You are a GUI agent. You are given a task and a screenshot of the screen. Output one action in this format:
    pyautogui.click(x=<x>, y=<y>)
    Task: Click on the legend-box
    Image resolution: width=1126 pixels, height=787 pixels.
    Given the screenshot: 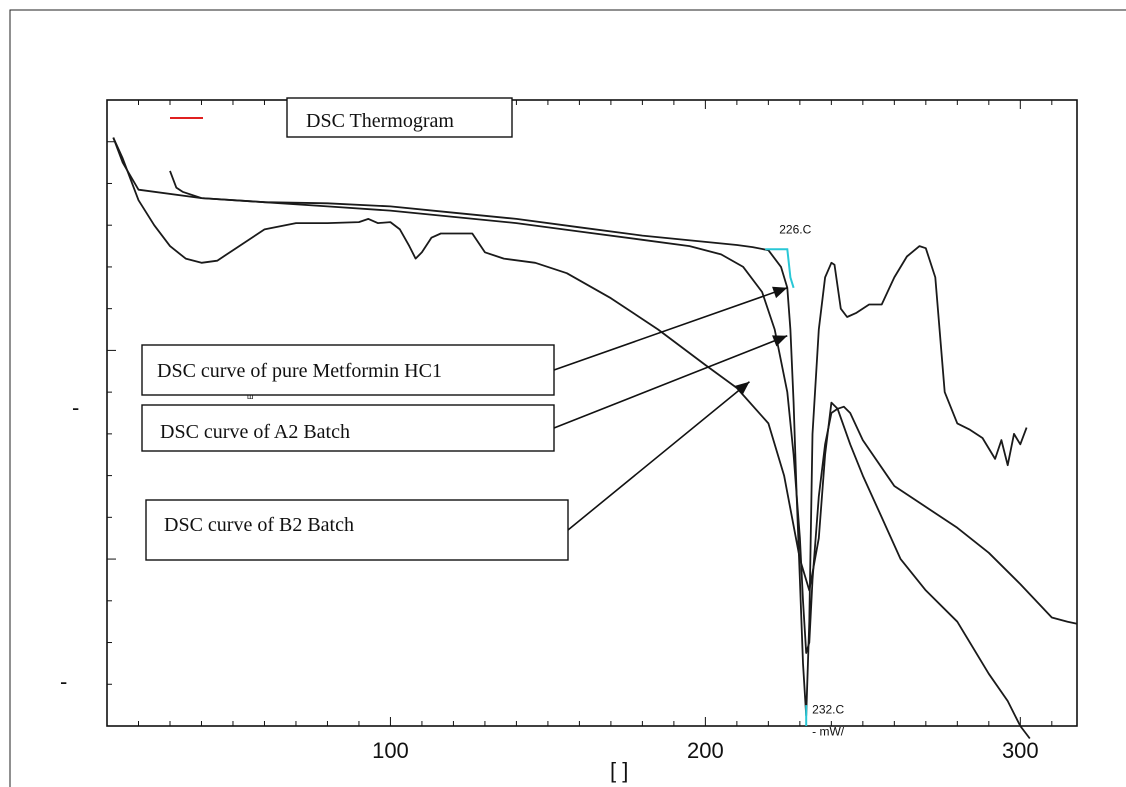 What is the action you would take?
    pyautogui.click(x=399, y=117)
    